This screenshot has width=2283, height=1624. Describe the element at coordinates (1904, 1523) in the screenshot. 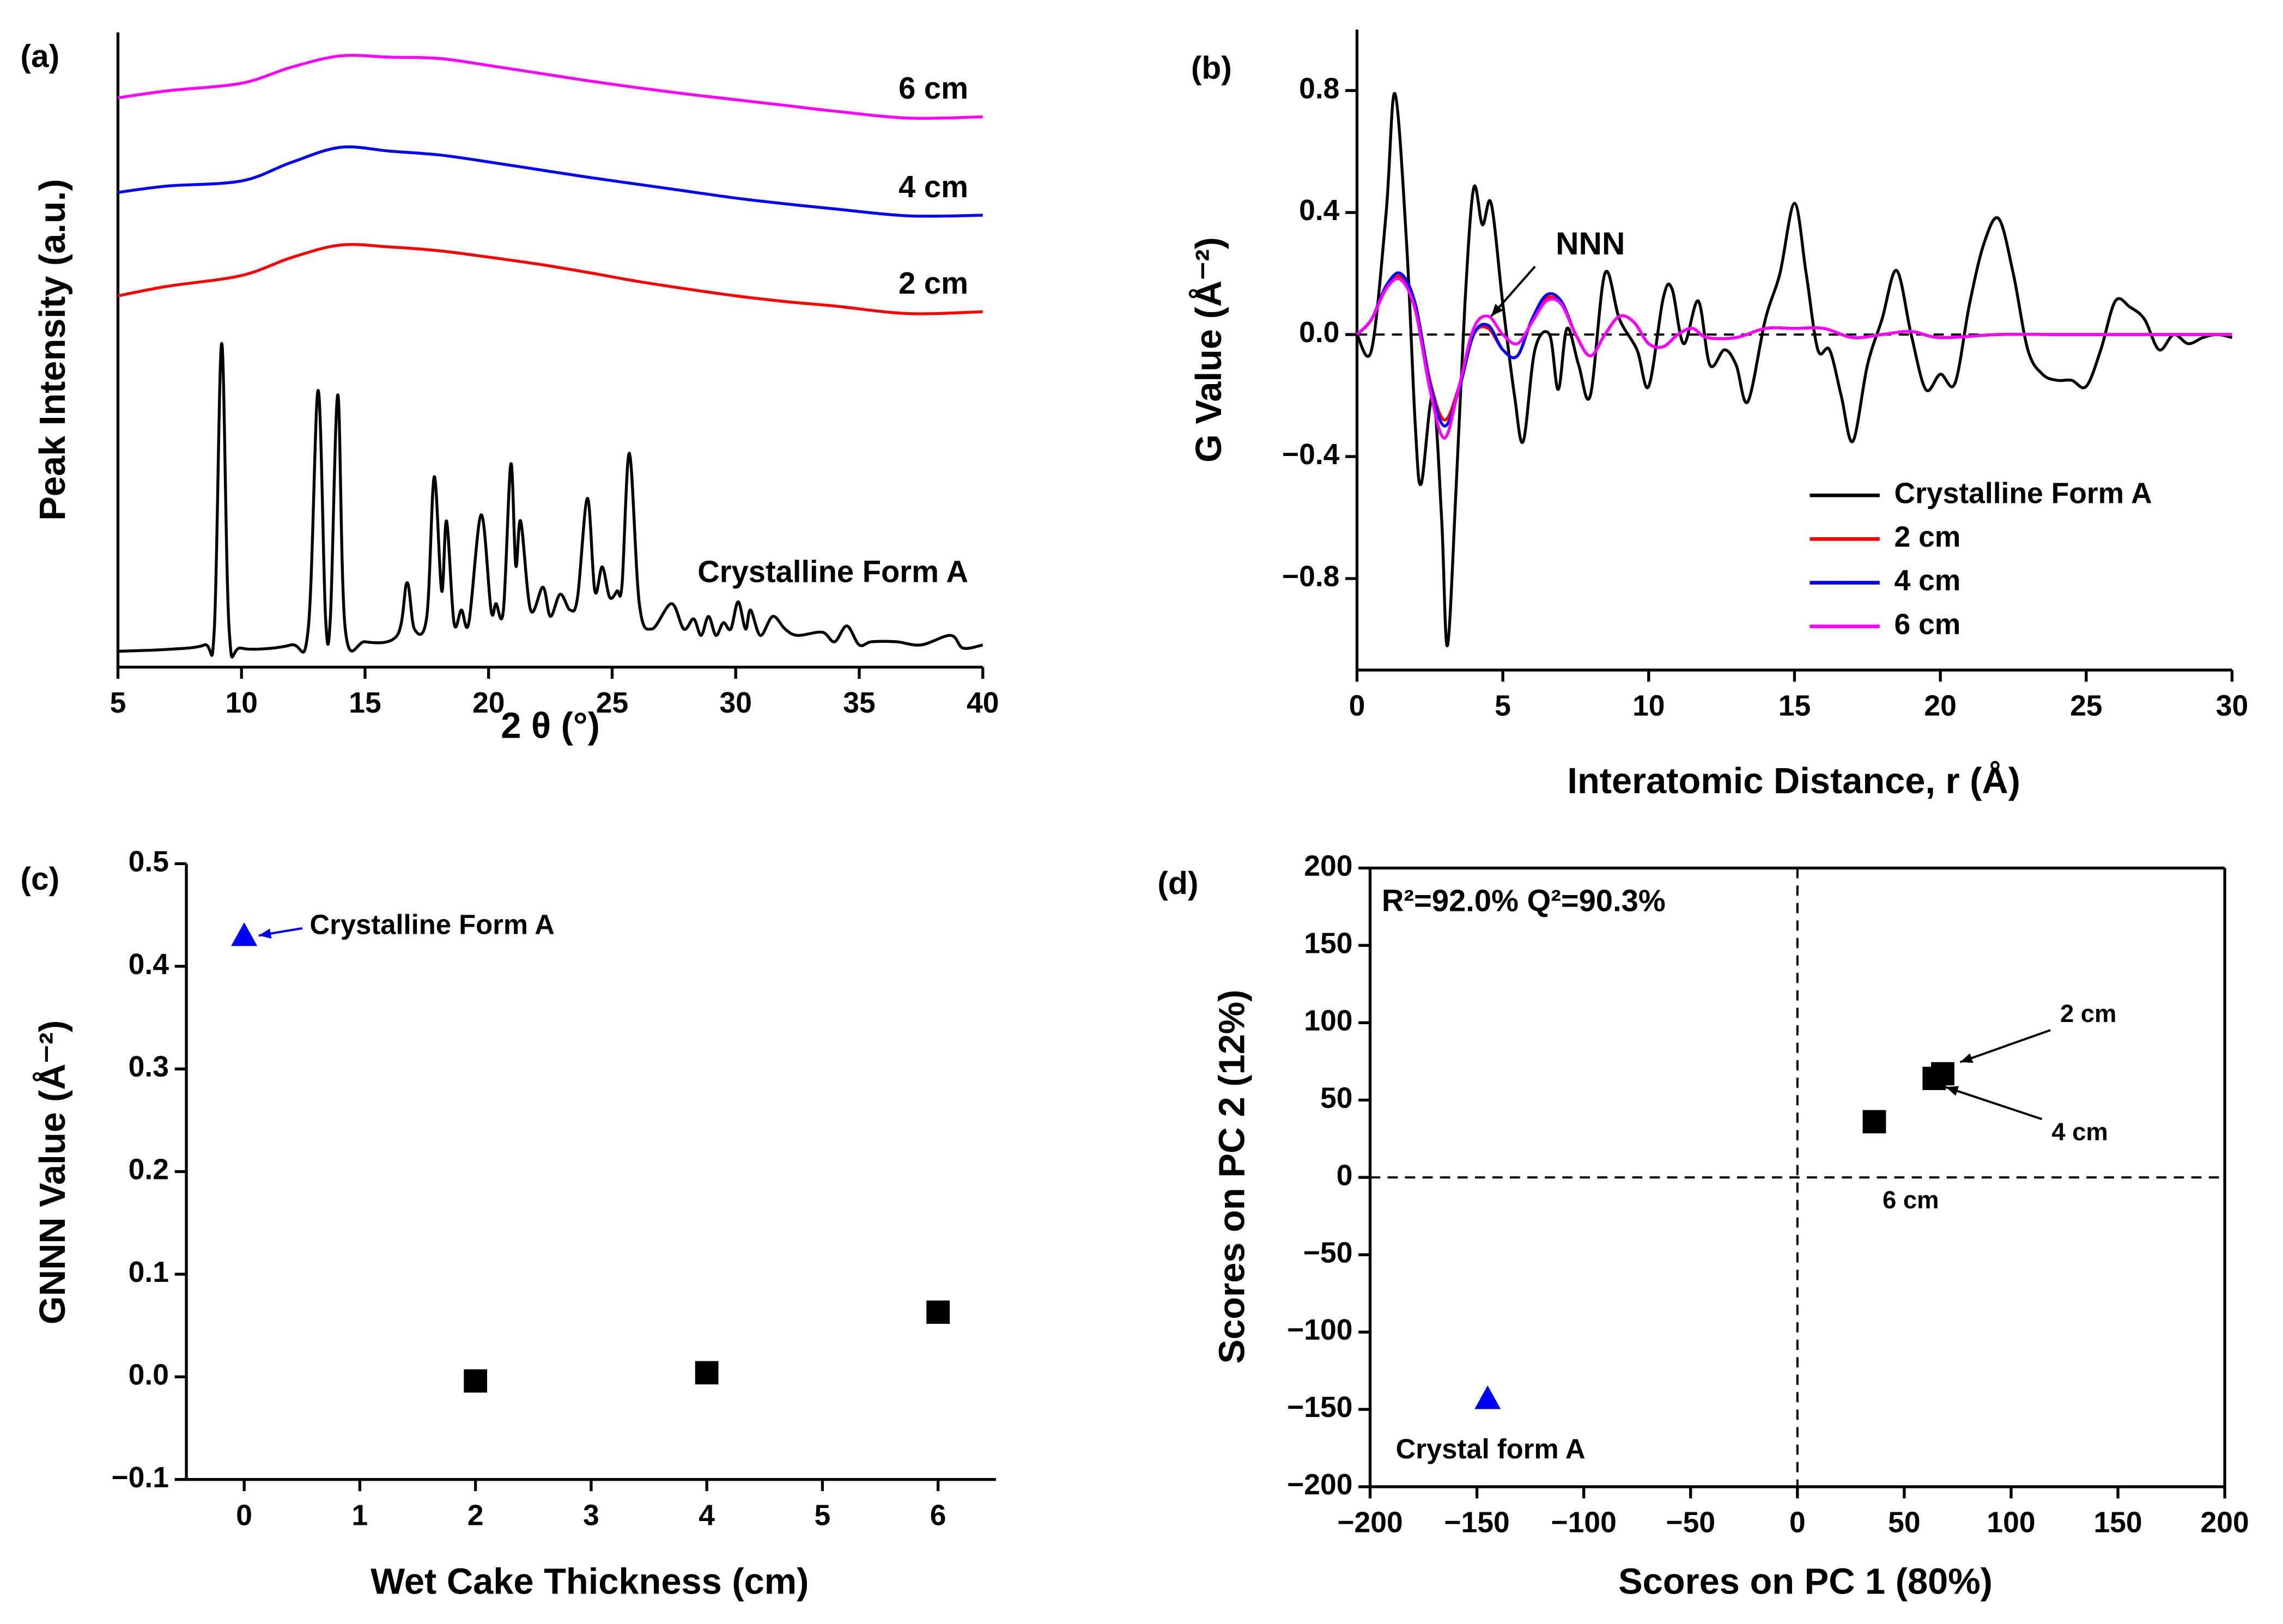

I see `x-tick-label: 50` at that location.